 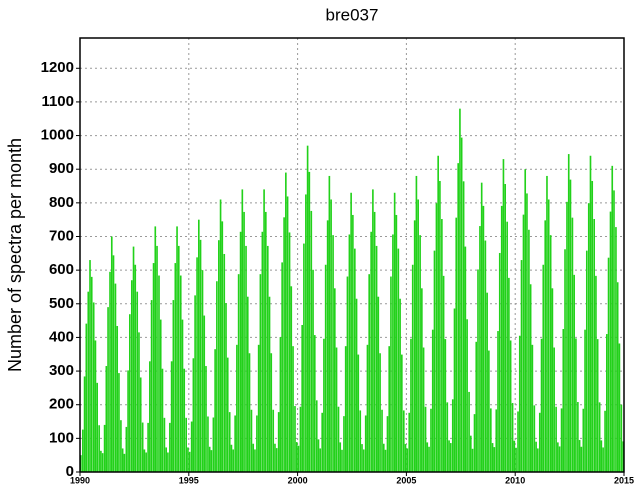 I want to click on y-tick-label: 1200, so click(x=57, y=67).